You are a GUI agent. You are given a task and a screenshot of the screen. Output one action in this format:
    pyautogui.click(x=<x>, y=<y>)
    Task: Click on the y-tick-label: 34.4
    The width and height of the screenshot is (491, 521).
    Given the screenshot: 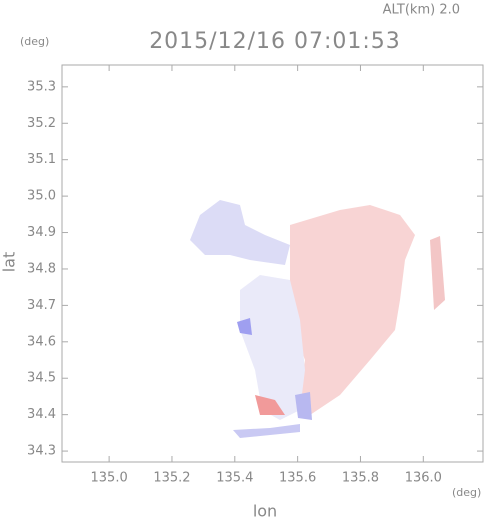 What is the action you would take?
    pyautogui.click(x=41, y=414)
    